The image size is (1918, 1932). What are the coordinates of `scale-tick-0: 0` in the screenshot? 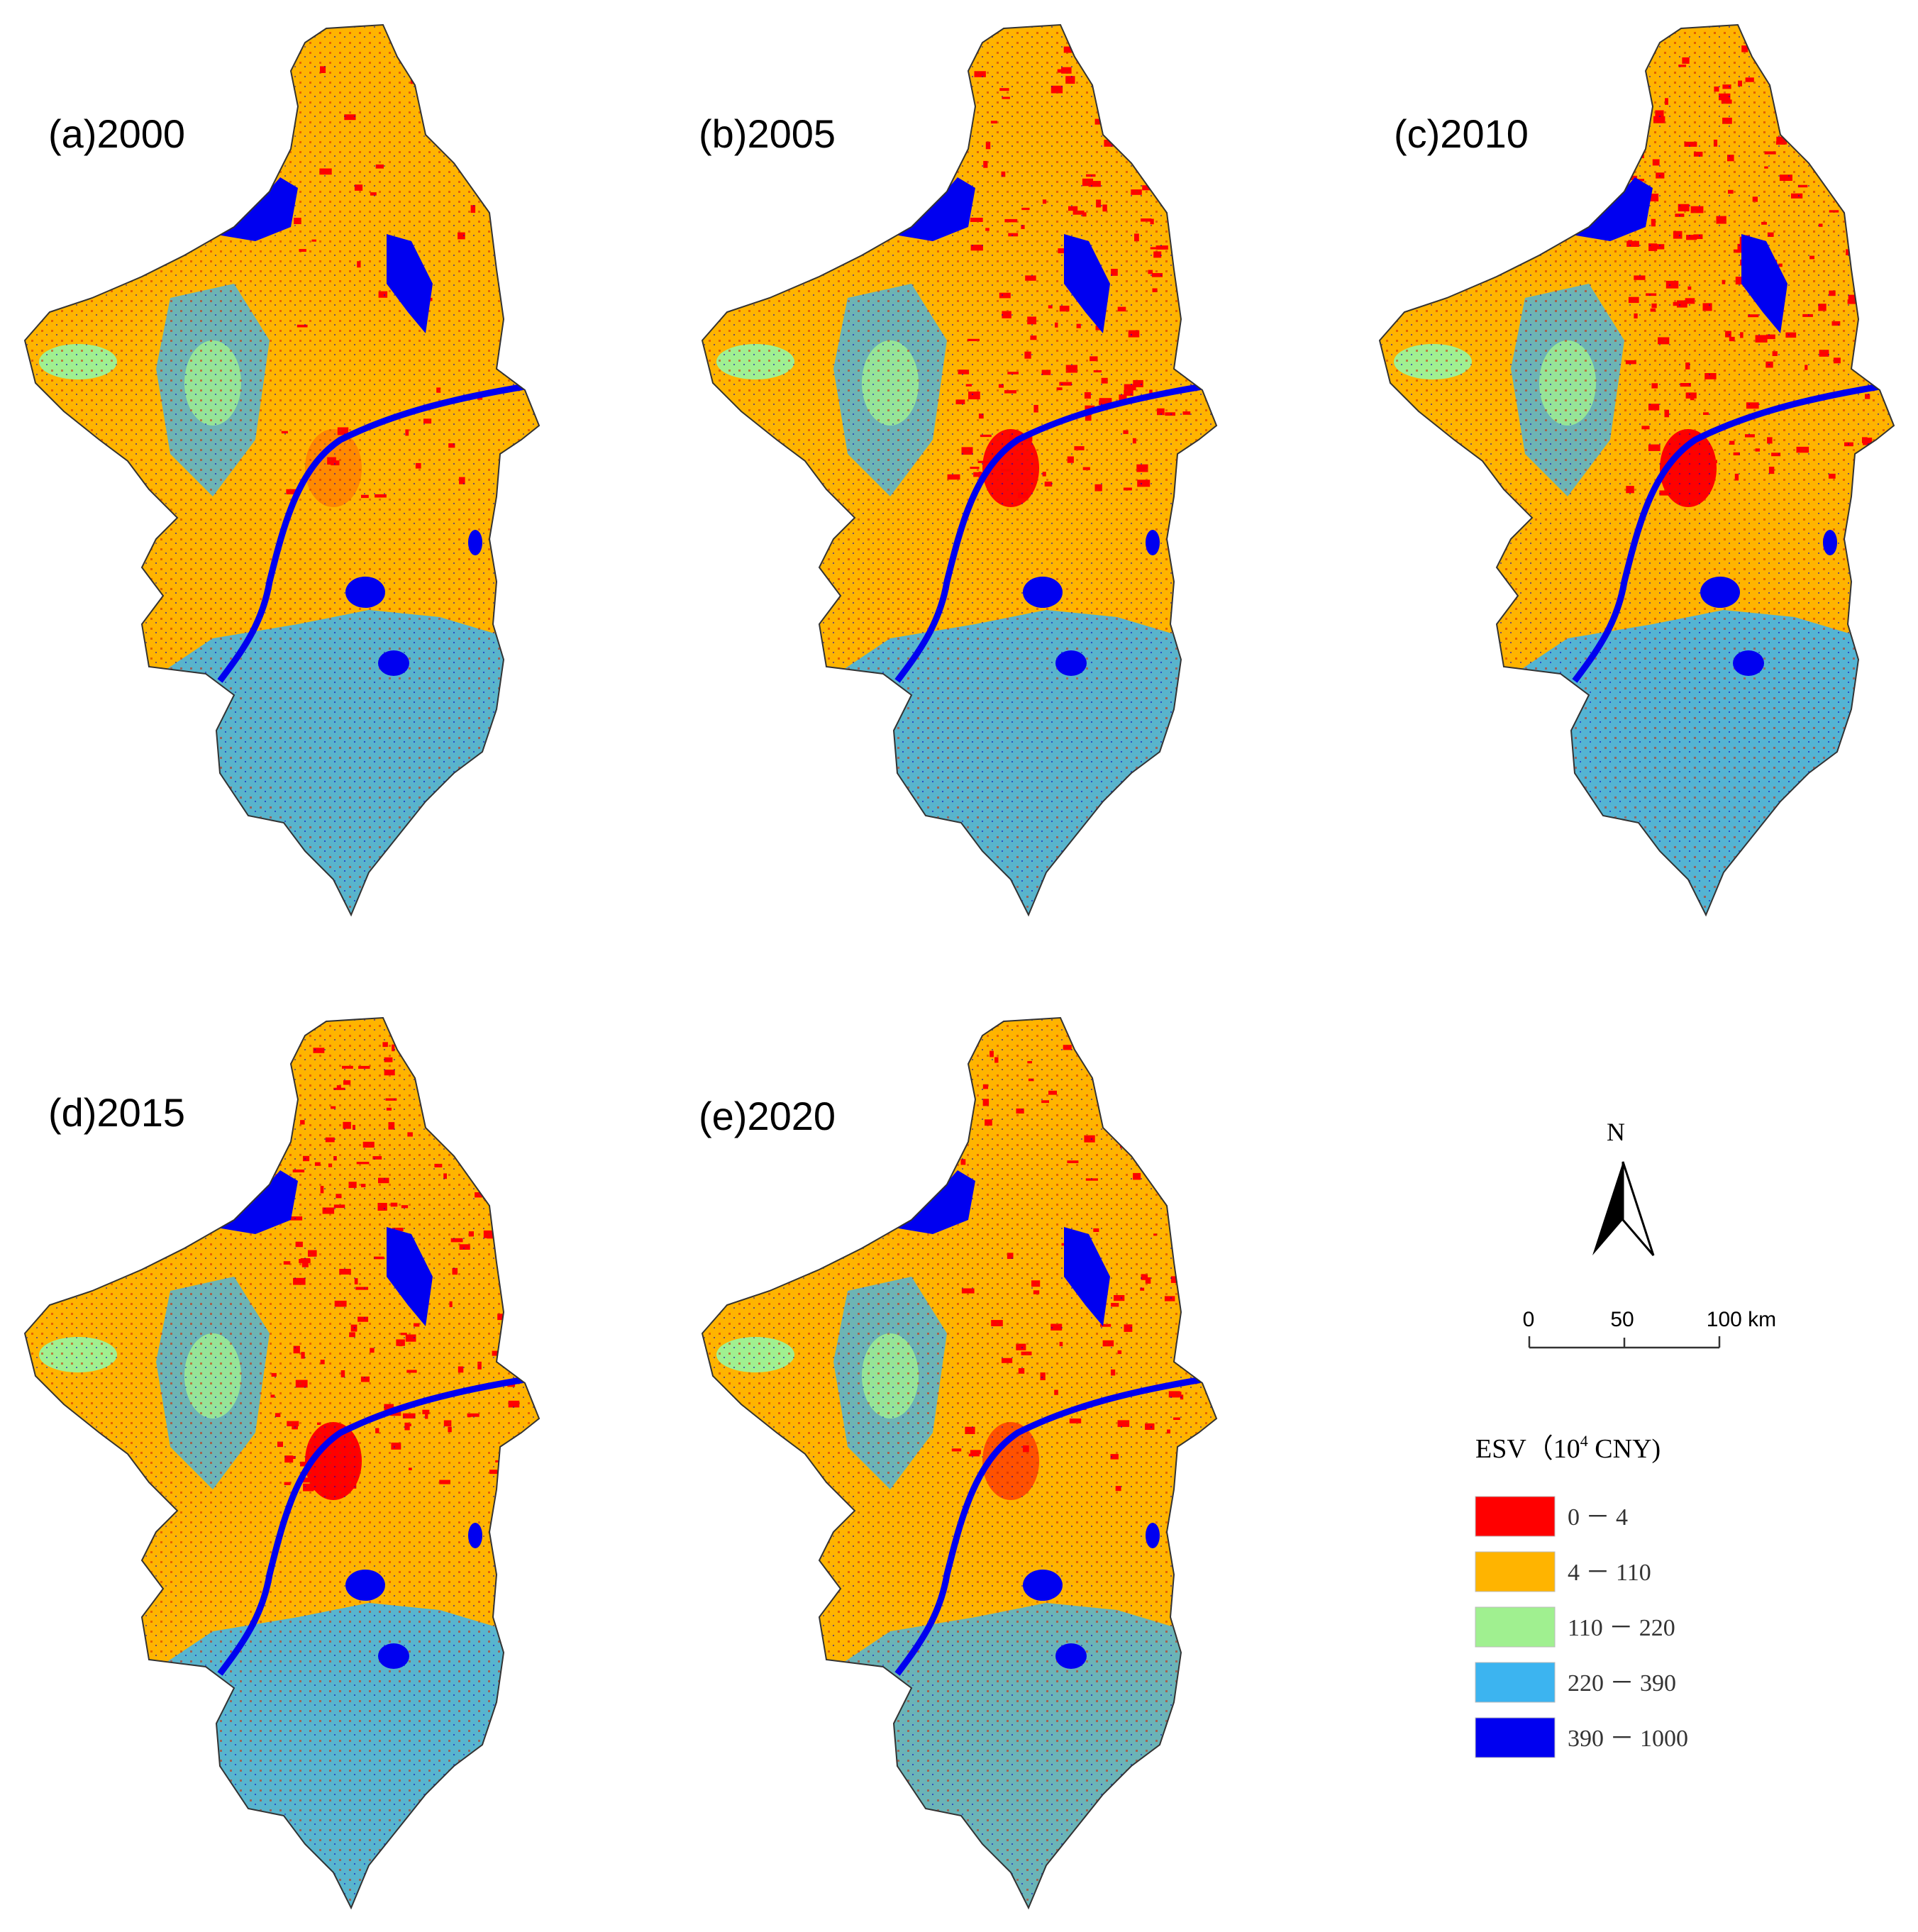 It's located at (1529, 1319).